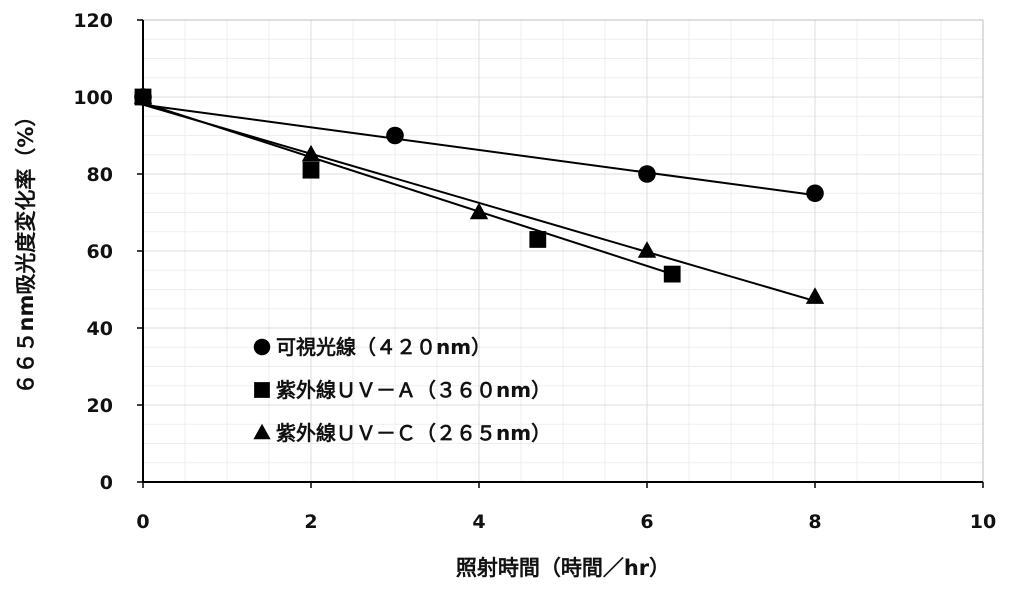 This screenshot has height=603, width=1022. I want to click on x-tick-label: 8, so click(814, 522).